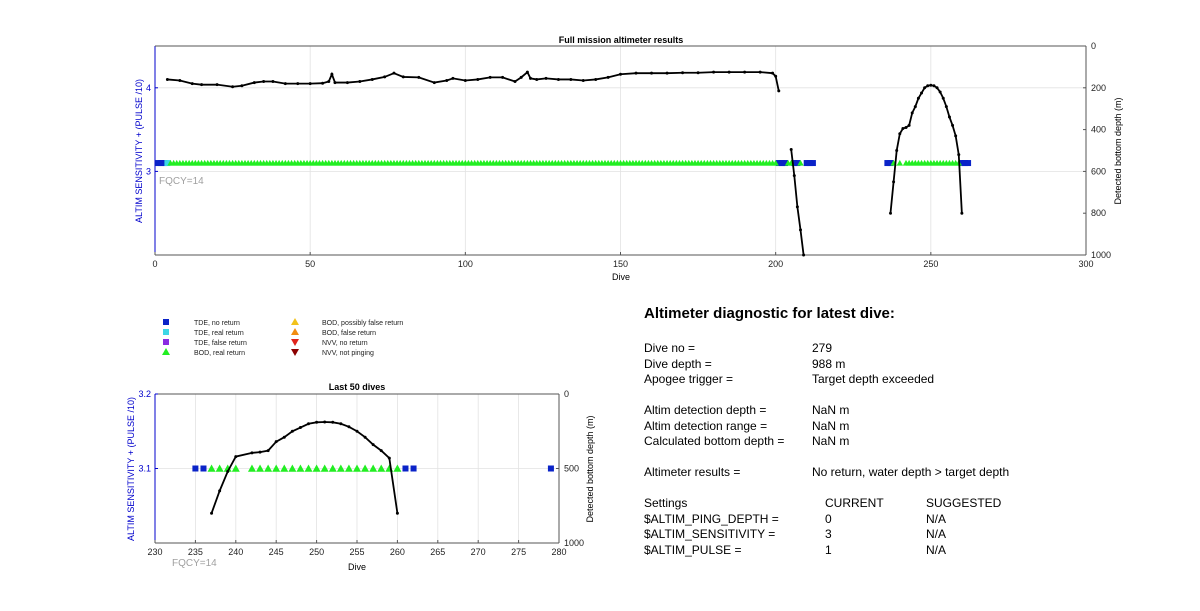 Image resolution: width=1200 pixels, height=611 pixels. What do you see at coordinates (148, 88) in the screenshot?
I see `y-tick-label: 4` at bounding box center [148, 88].